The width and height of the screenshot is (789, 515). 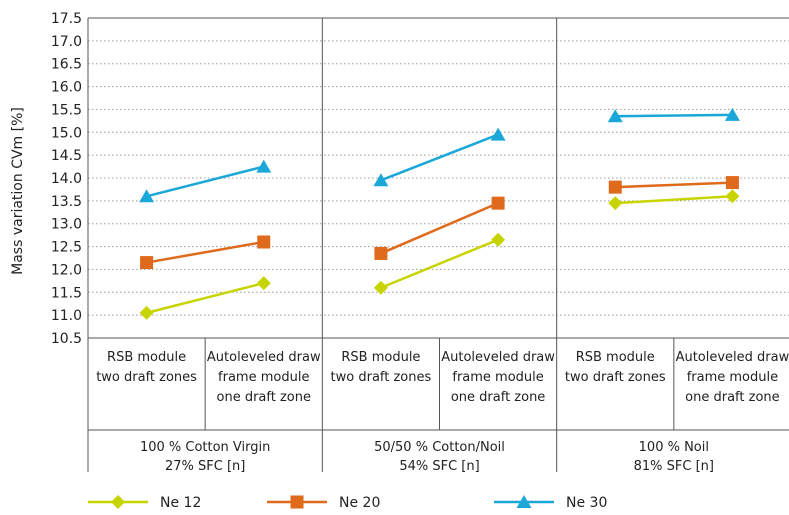 I want to click on y-tick-label: 15.5, so click(x=66, y=110).